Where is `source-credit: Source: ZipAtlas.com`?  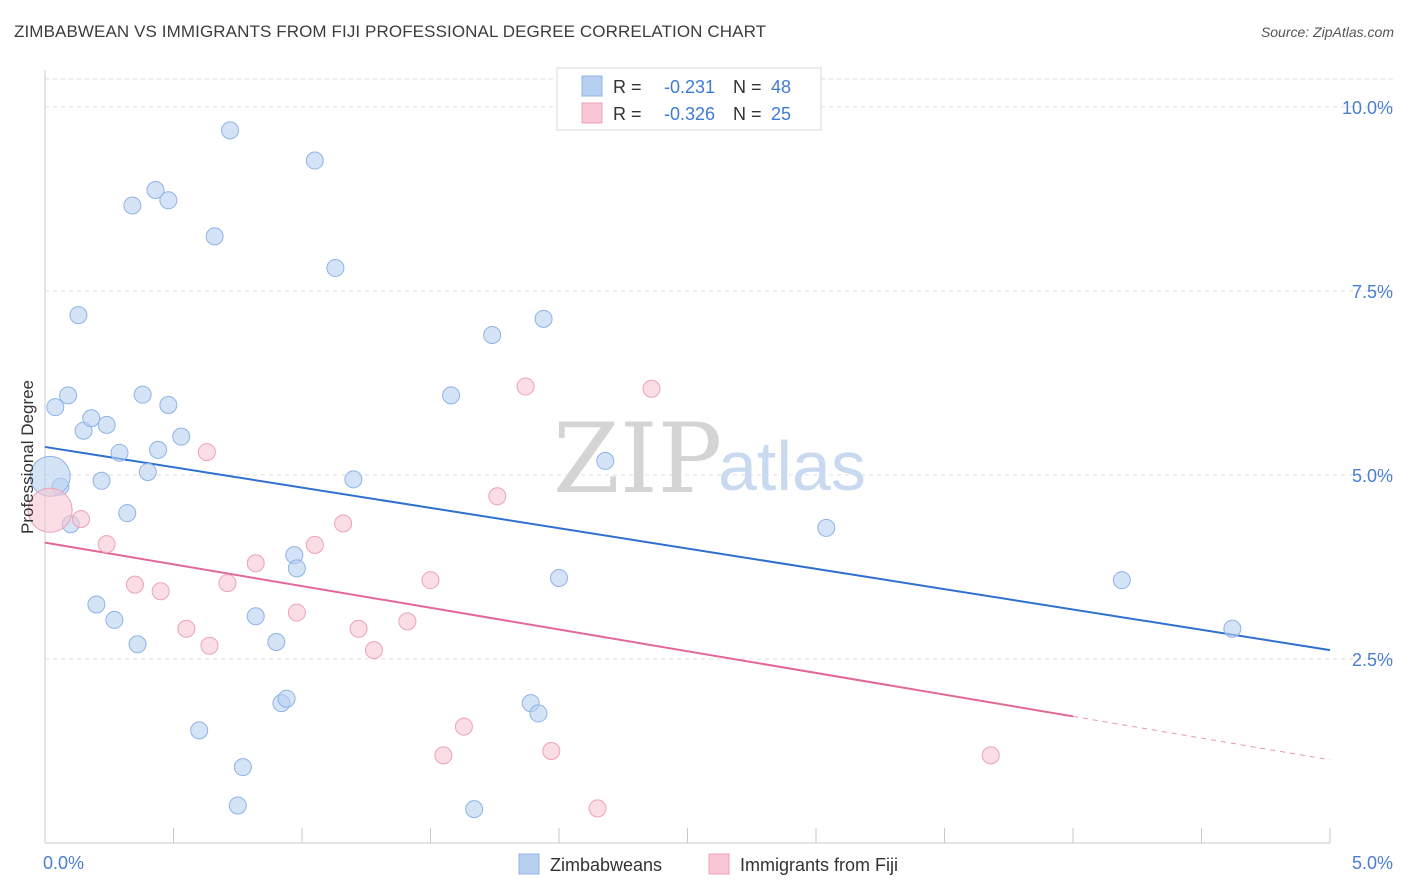
source-credit: Source: ZipAtlas.com is located at coordinates (1327, 32).